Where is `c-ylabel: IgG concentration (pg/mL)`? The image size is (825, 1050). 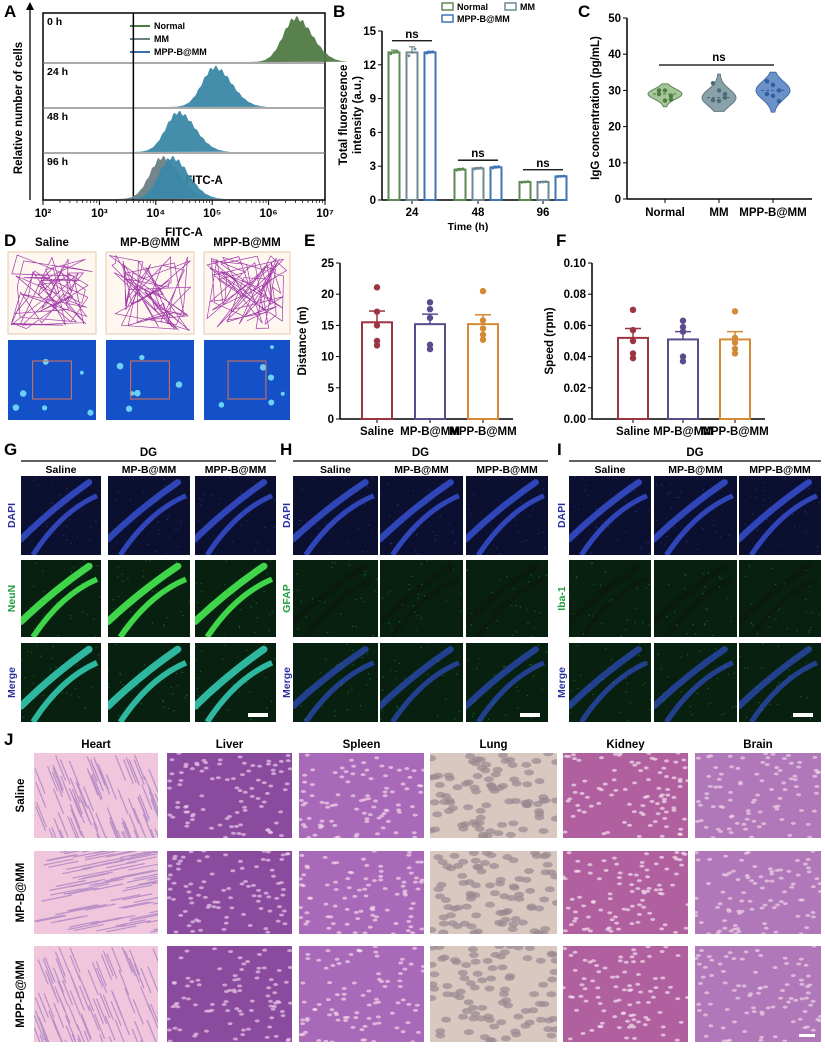 c-ylabel: IgG concentration (pg/mL) is located at coordinates (596, 108).